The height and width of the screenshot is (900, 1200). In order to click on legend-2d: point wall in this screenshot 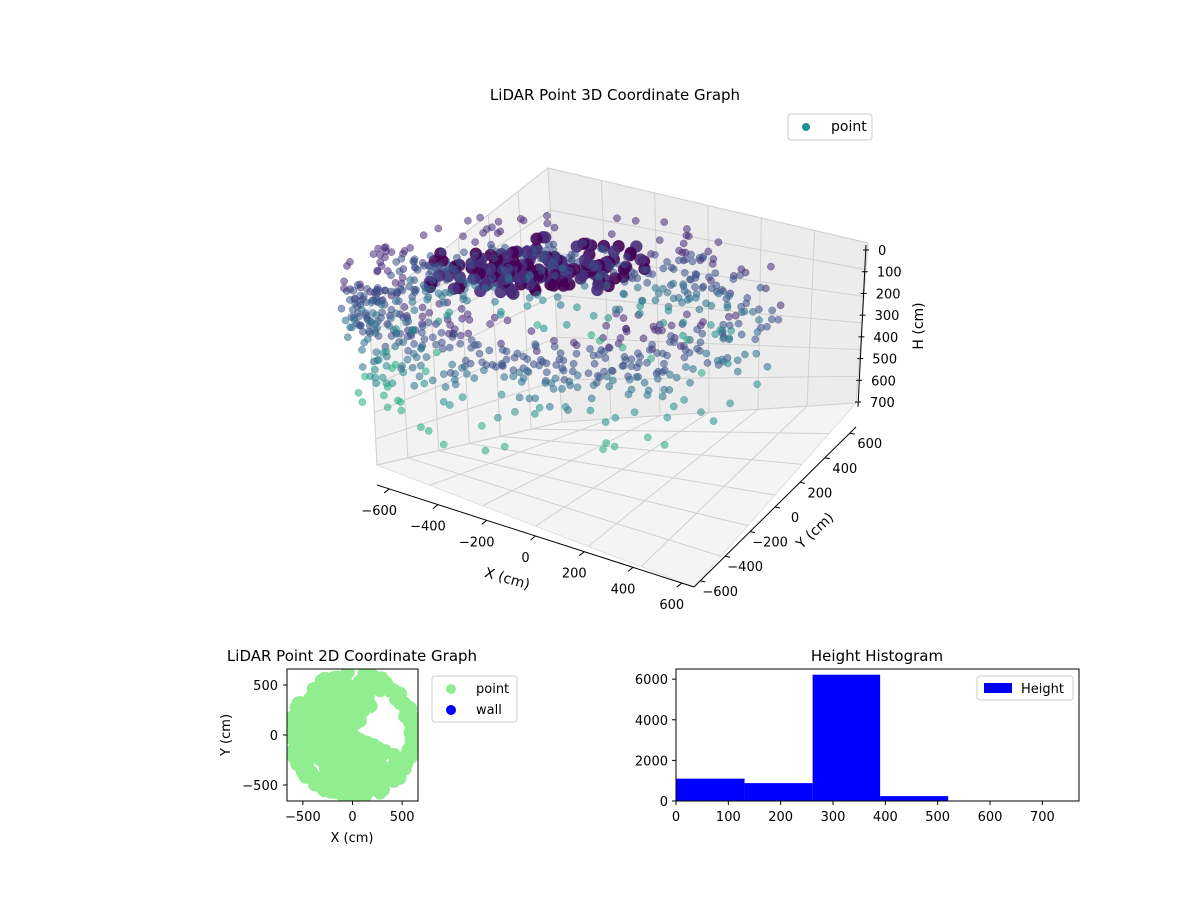, I will do `click(474, 699)`.